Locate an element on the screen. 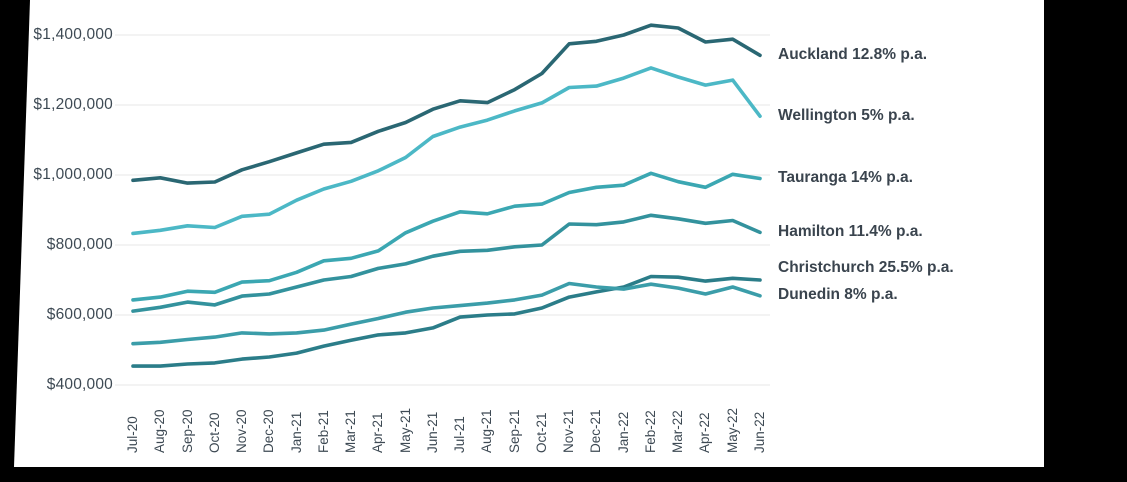  x-axis-label: Mar-21 is located at coordinates (351, 431).